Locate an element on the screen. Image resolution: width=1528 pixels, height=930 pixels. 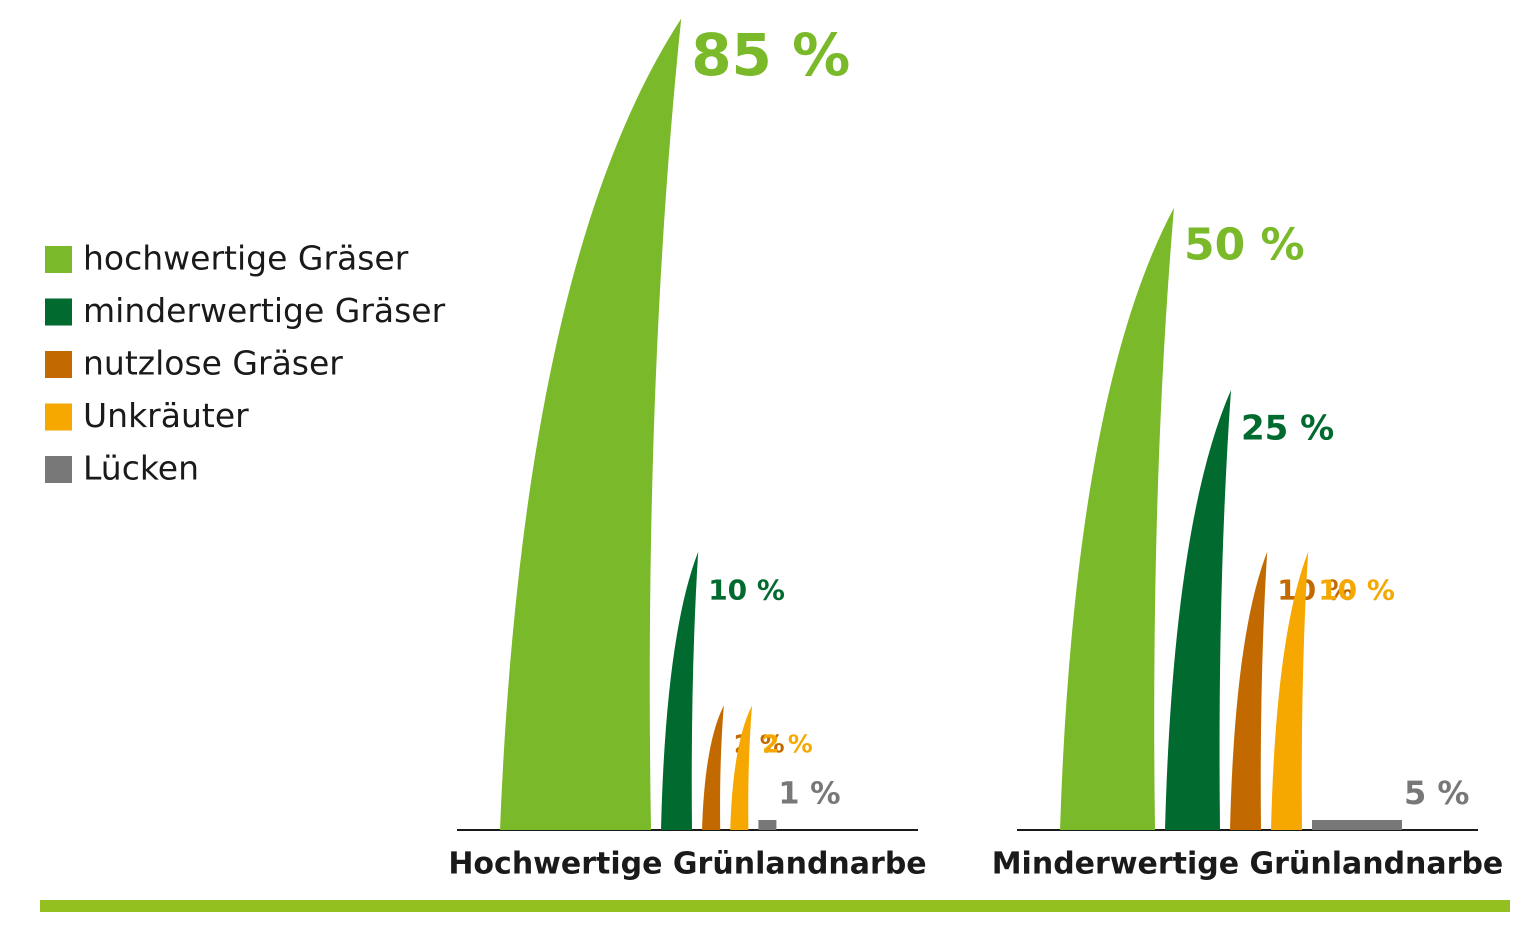
legend-label: hochwertige Gräser is located at coordinates (246, 258).